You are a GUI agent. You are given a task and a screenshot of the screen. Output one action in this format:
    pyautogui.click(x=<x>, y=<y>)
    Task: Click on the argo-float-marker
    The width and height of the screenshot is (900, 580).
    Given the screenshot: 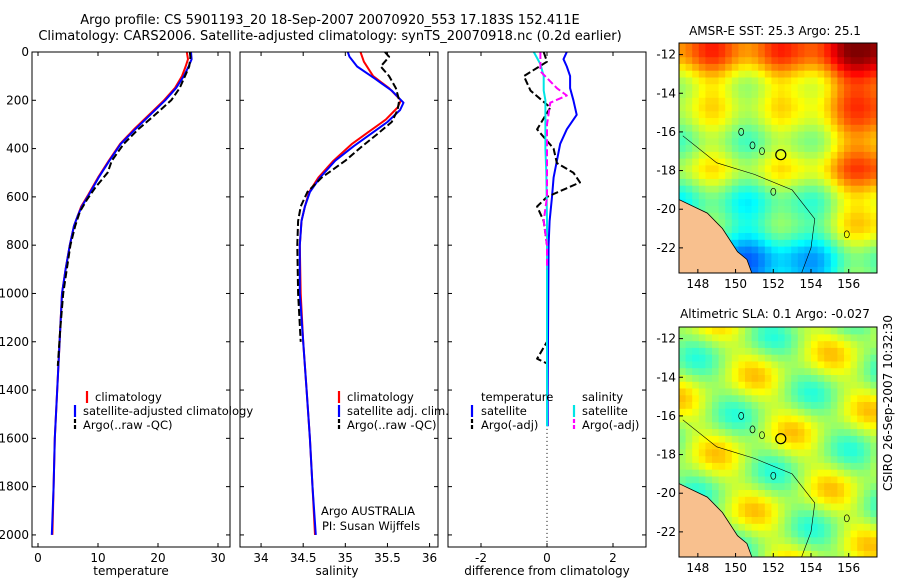 What is the action you would take?
    pyautogui.click(x=781, y=155)
    